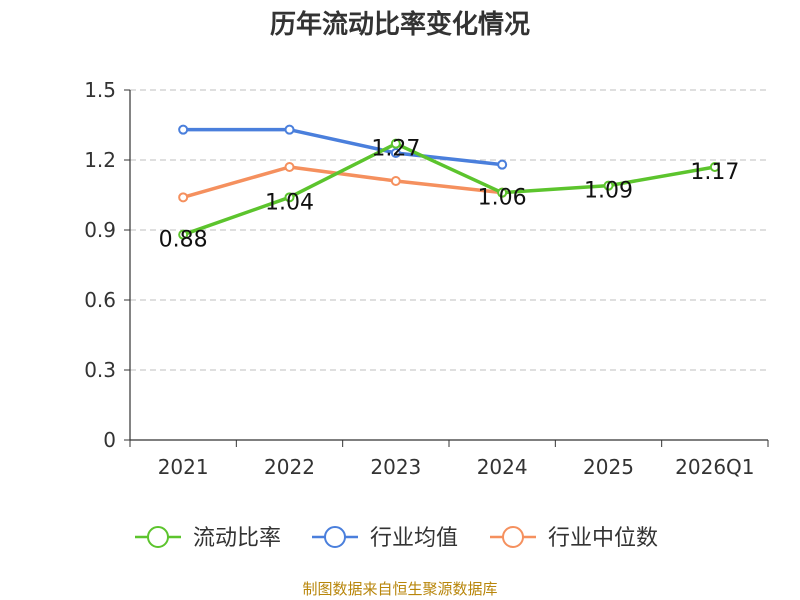 Image resolution: width=800 pixels, height=600 pixels. Describe the element at coordinates (399, 25) in the screenshot. I see `chart-title: 历年流动比率变化情况` at that location.